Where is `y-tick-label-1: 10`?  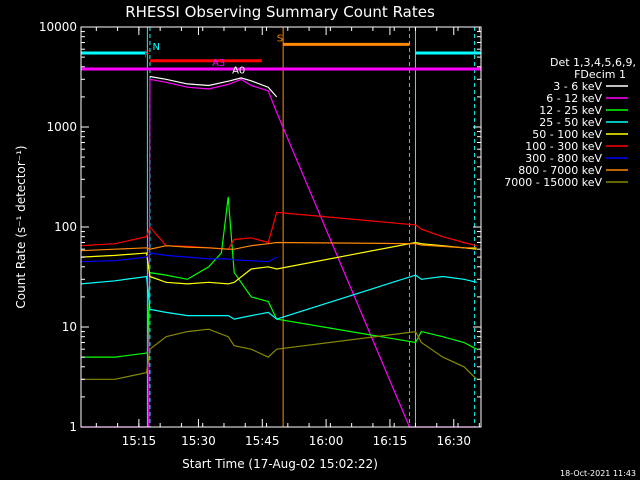
y-tick-label-1: 10 is located at coordinates (69, 327).